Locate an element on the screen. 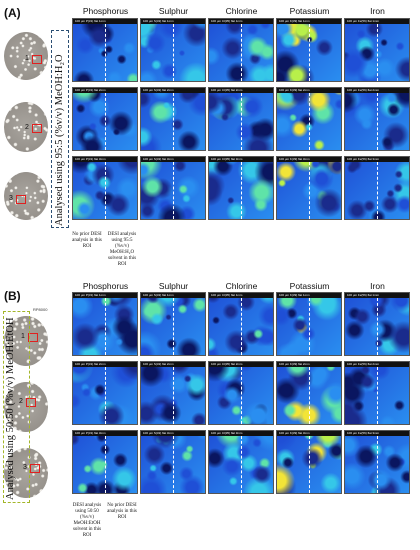 This screenshot has height=550, width=420. panel-b-highlight-box is located at coordinates (16, 407).